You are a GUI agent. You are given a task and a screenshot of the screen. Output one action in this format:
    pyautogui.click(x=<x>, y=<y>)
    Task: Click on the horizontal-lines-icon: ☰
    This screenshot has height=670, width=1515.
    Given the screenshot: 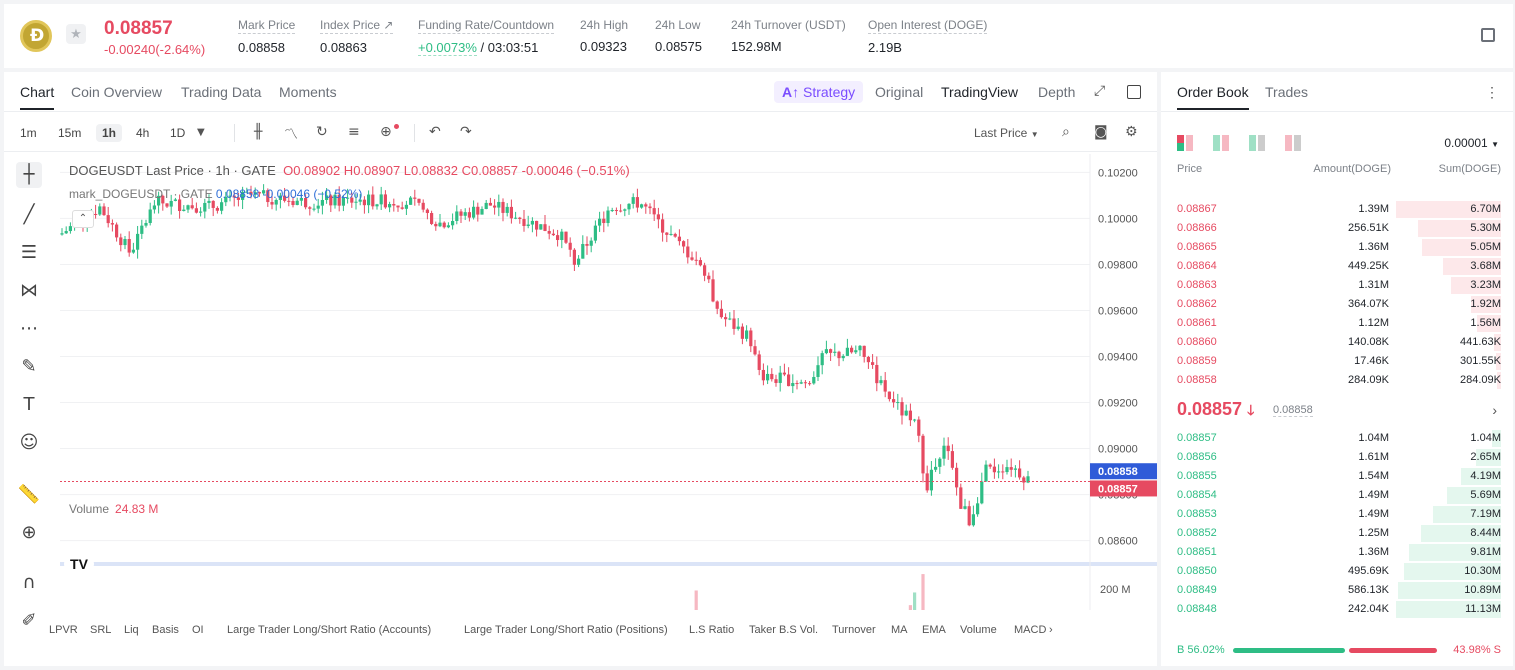 What is the action you would take?
    pyautogui.click(x=29, y=252)
    